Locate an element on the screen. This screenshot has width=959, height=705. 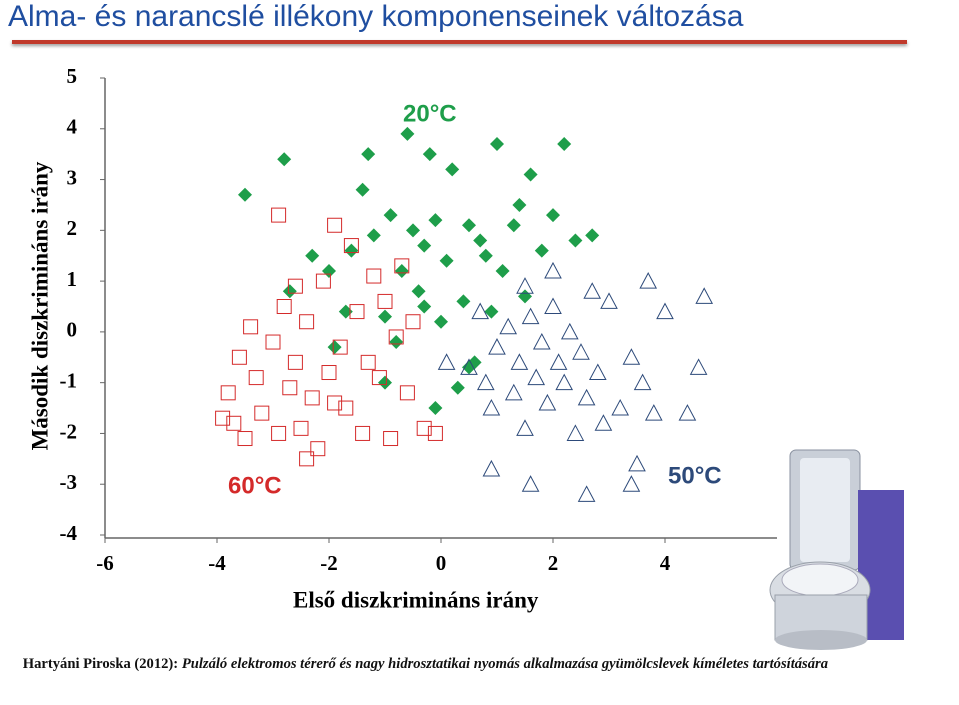
series-label: 20°C is located at coordinates (430, 113).